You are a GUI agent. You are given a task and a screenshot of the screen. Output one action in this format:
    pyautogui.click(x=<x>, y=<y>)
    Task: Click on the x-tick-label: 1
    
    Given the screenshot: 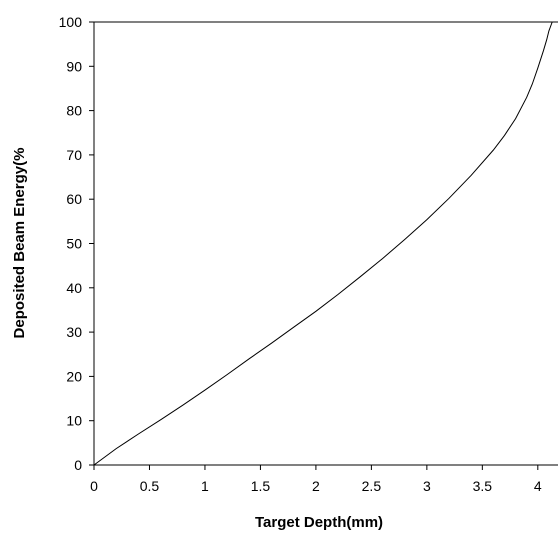 What is the action you would take?
    pyautogui.click(x=205, y=486)
    